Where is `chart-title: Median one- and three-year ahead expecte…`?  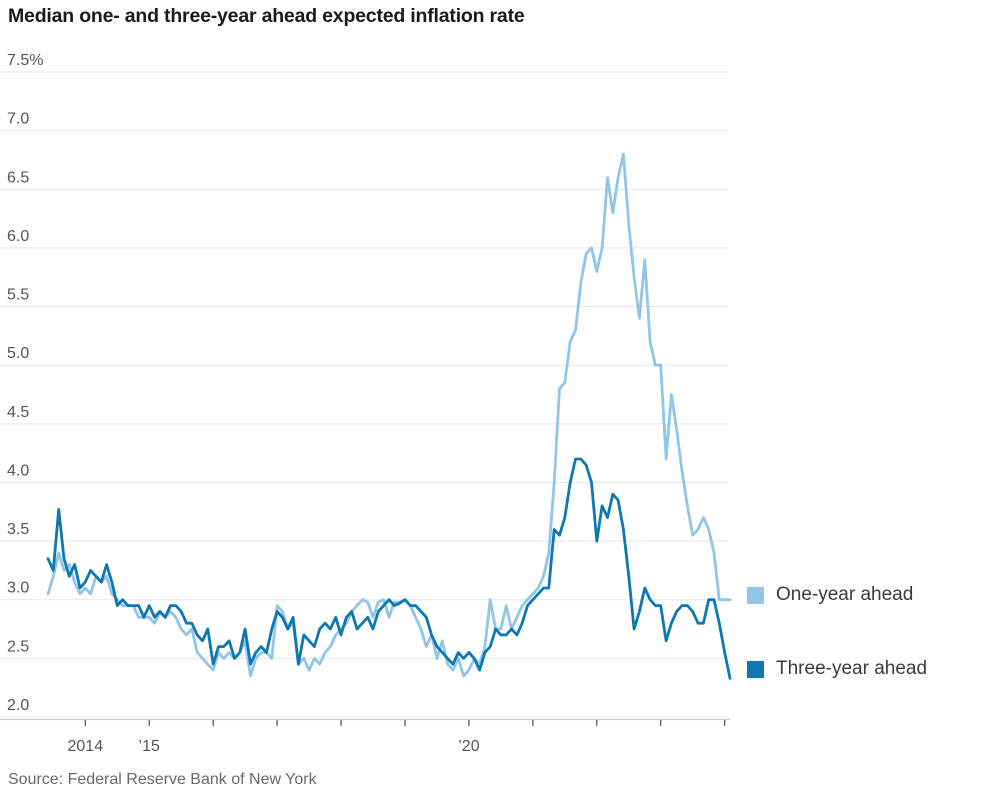
chart-title: Median one- and three-year ahead expecte… is located at coordinates (266, 16).